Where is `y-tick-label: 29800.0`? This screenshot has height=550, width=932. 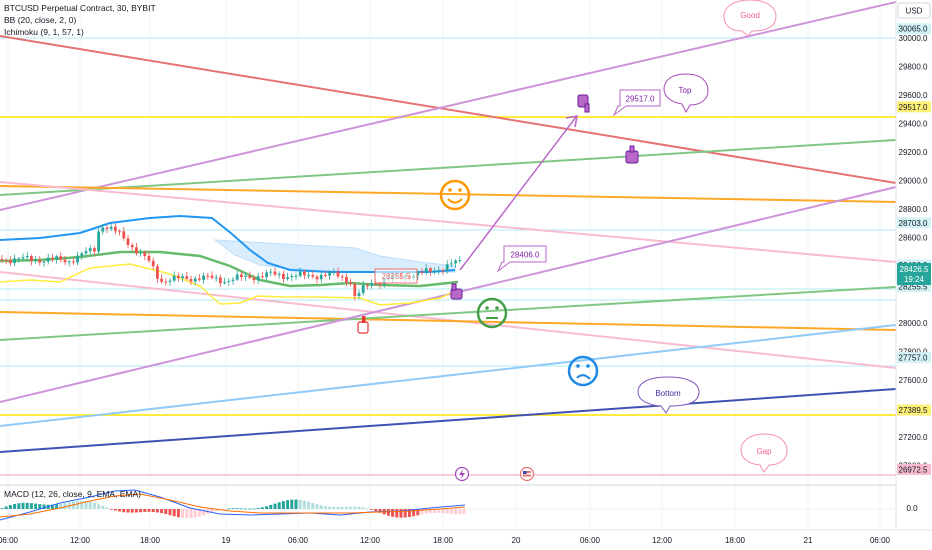 y-tick-label: 29800.0 is located at coordinates (913, 67).